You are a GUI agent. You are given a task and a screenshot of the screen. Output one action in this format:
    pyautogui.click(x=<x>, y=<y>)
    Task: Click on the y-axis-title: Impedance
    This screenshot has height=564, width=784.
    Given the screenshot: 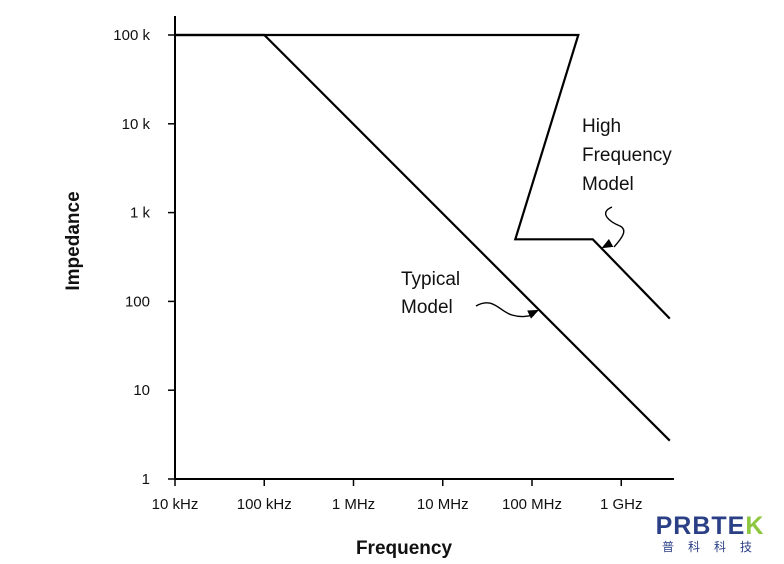 What is the action you would take?
    pyautogui.click(x=73, y=240)
    